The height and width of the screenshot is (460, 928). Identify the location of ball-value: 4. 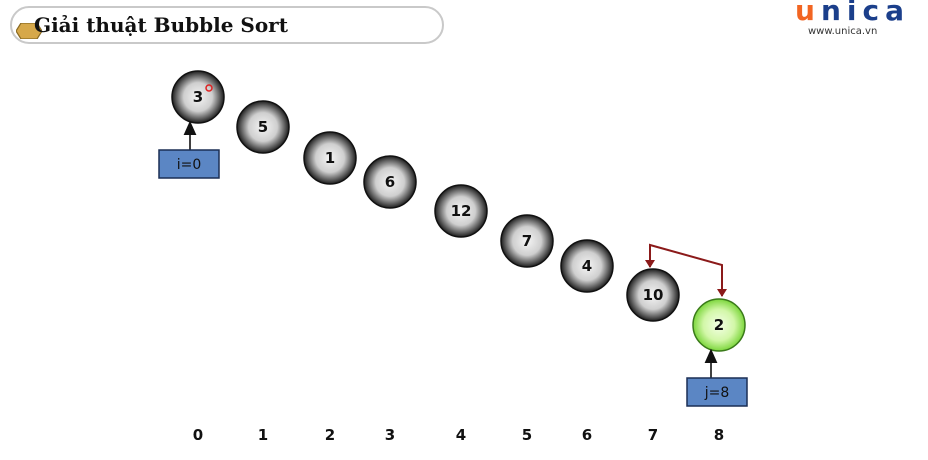
(587, 266).